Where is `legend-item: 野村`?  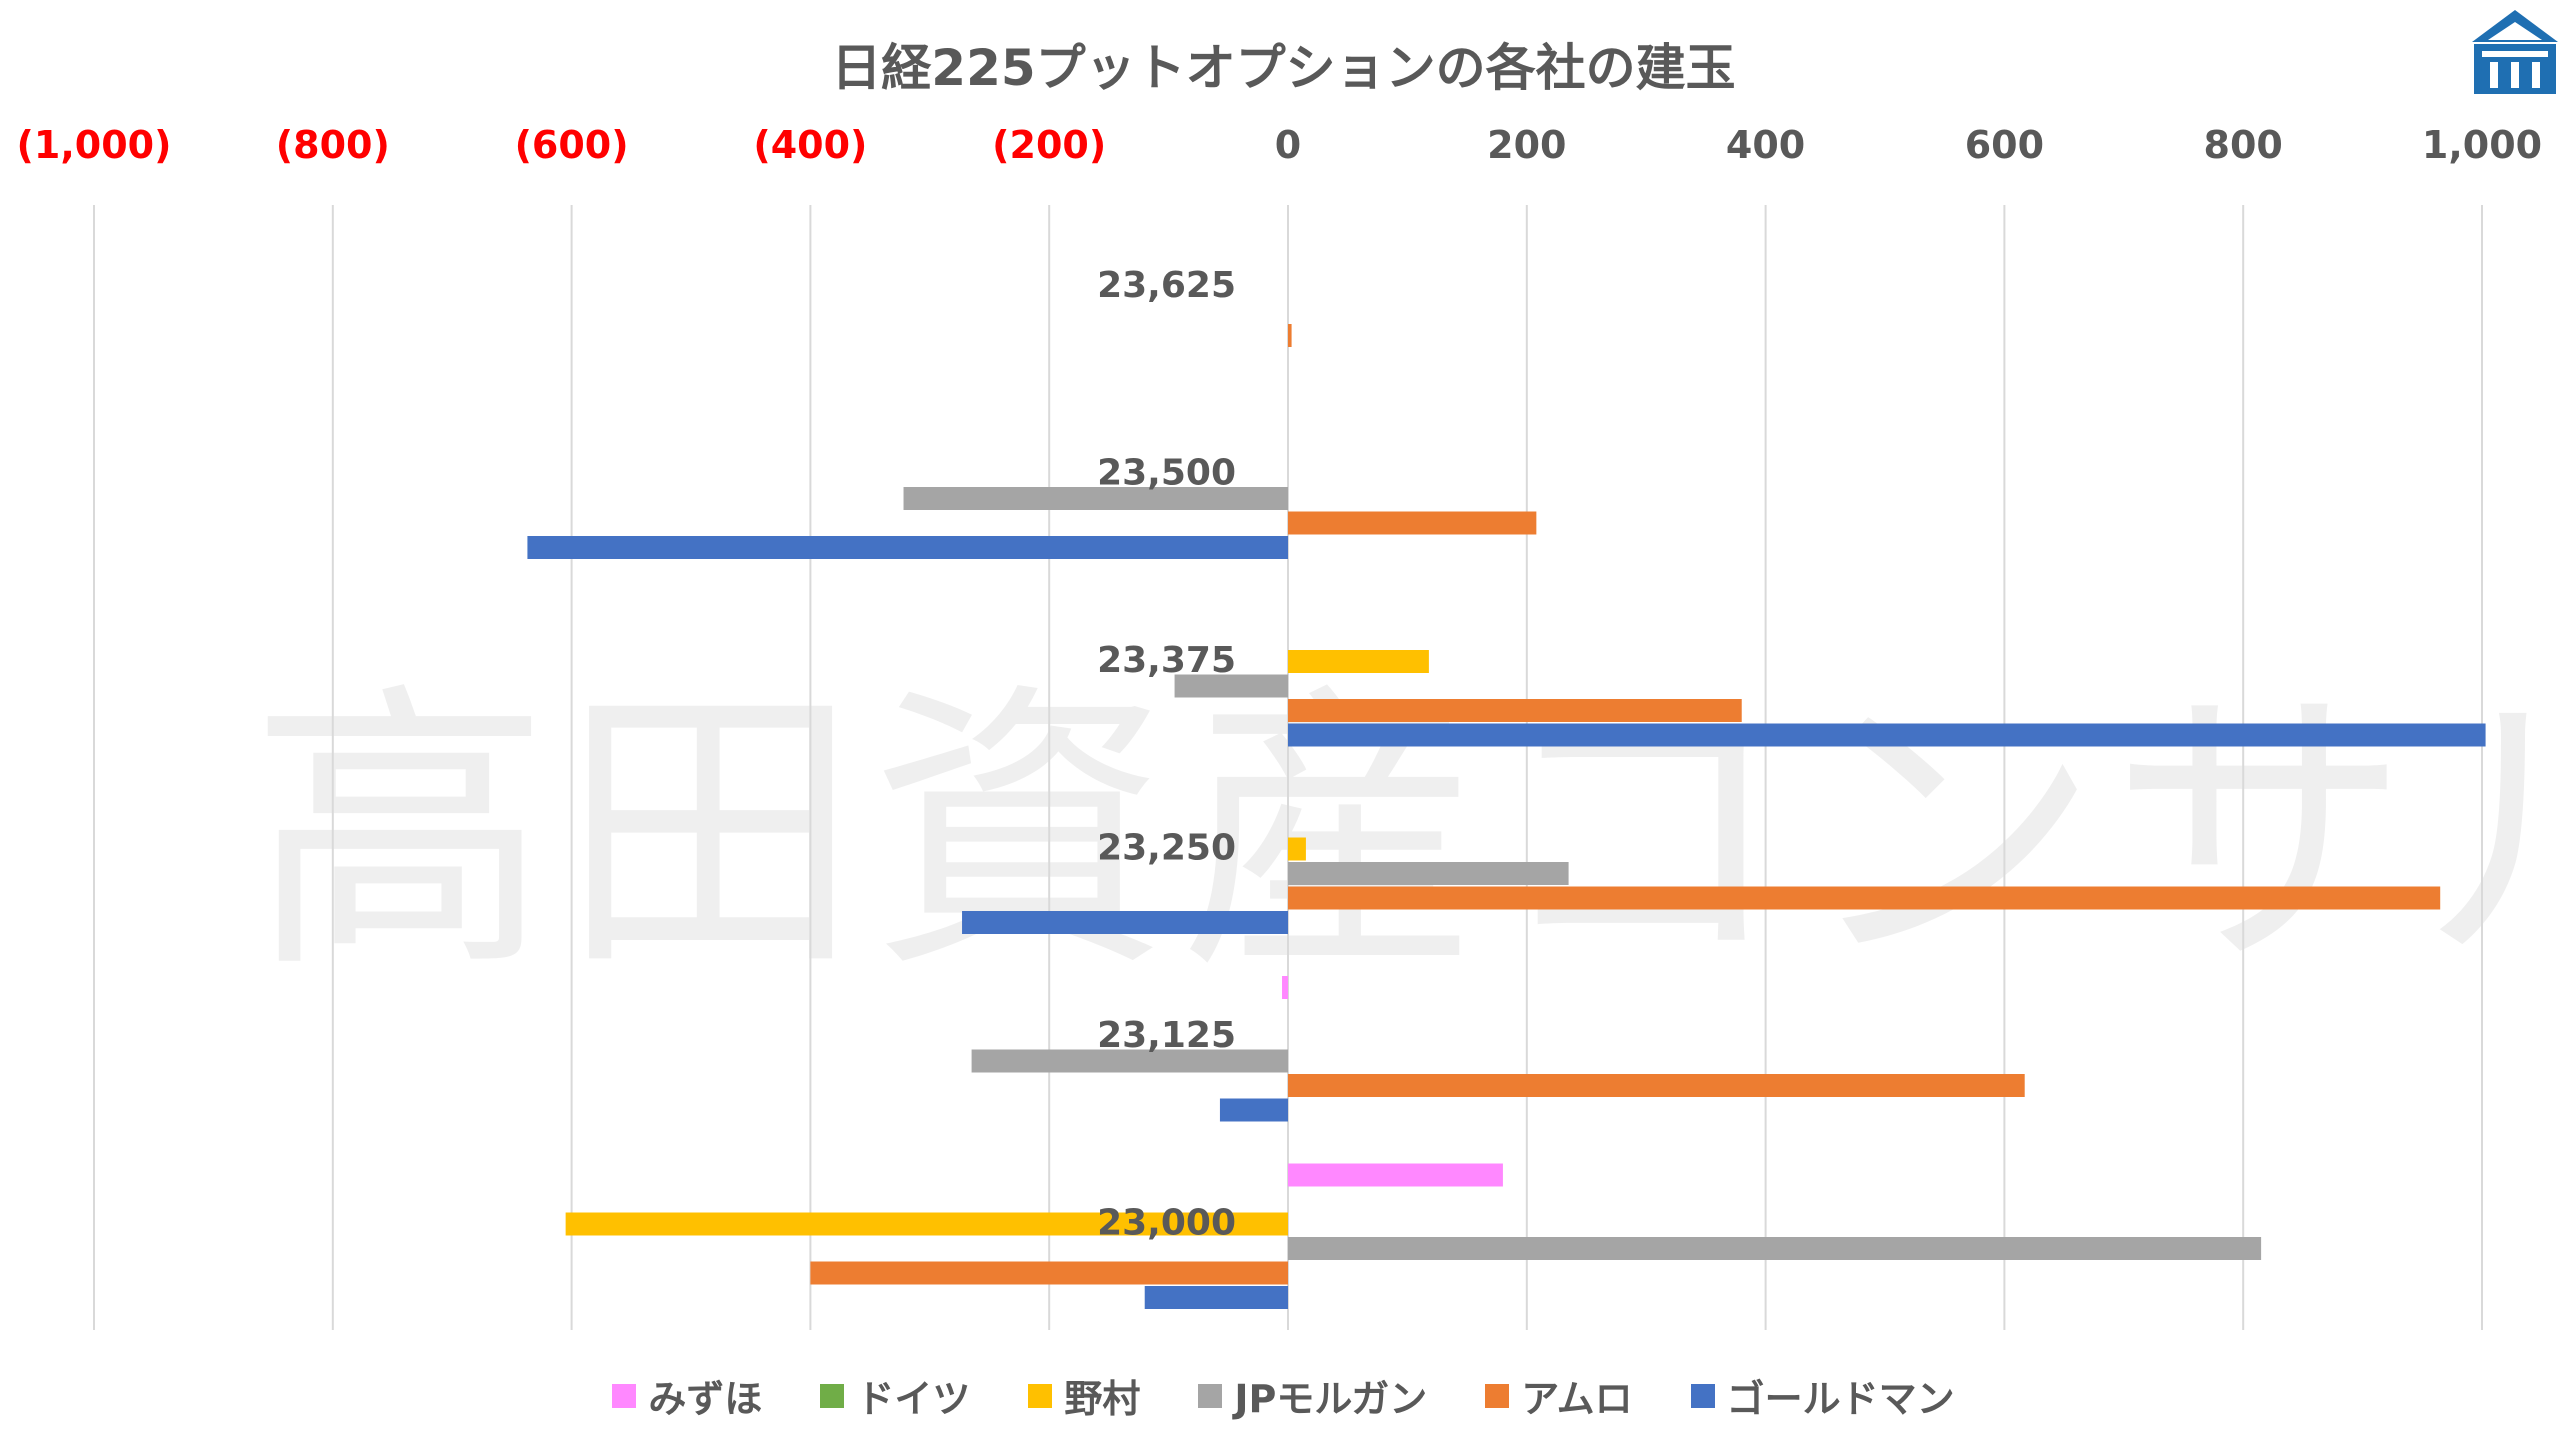 legend-item: 野村 is located at coordinates (1084, 1395).